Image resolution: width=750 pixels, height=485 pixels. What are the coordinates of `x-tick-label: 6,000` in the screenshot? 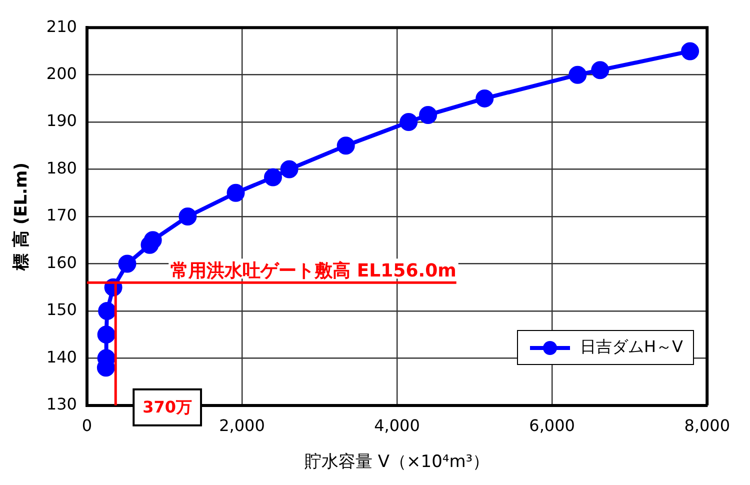 It's located at (552, 426).